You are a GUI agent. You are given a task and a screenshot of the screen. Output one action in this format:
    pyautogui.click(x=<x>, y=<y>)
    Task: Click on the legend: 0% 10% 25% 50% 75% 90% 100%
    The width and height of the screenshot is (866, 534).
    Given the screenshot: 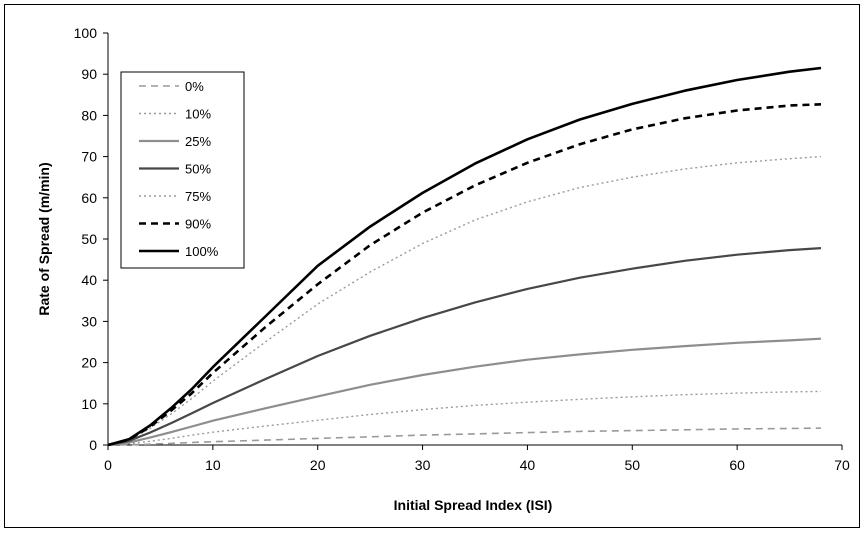 What is the action you would take?
    pyautogui.click(x=182, y=170)
    